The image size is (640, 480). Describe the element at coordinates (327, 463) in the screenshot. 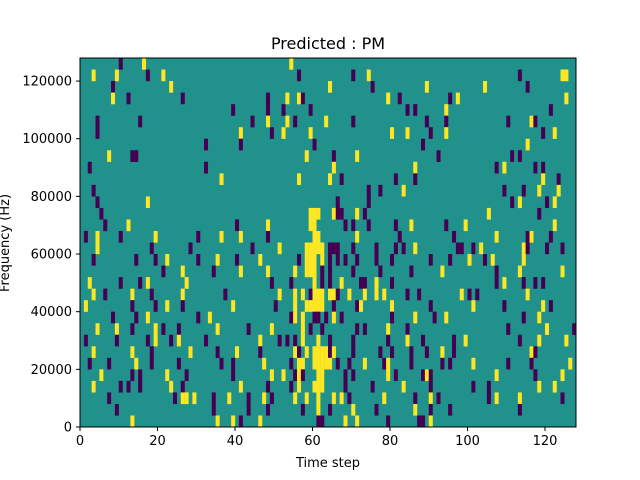

I see `x-axis-label: Time step` at that location.